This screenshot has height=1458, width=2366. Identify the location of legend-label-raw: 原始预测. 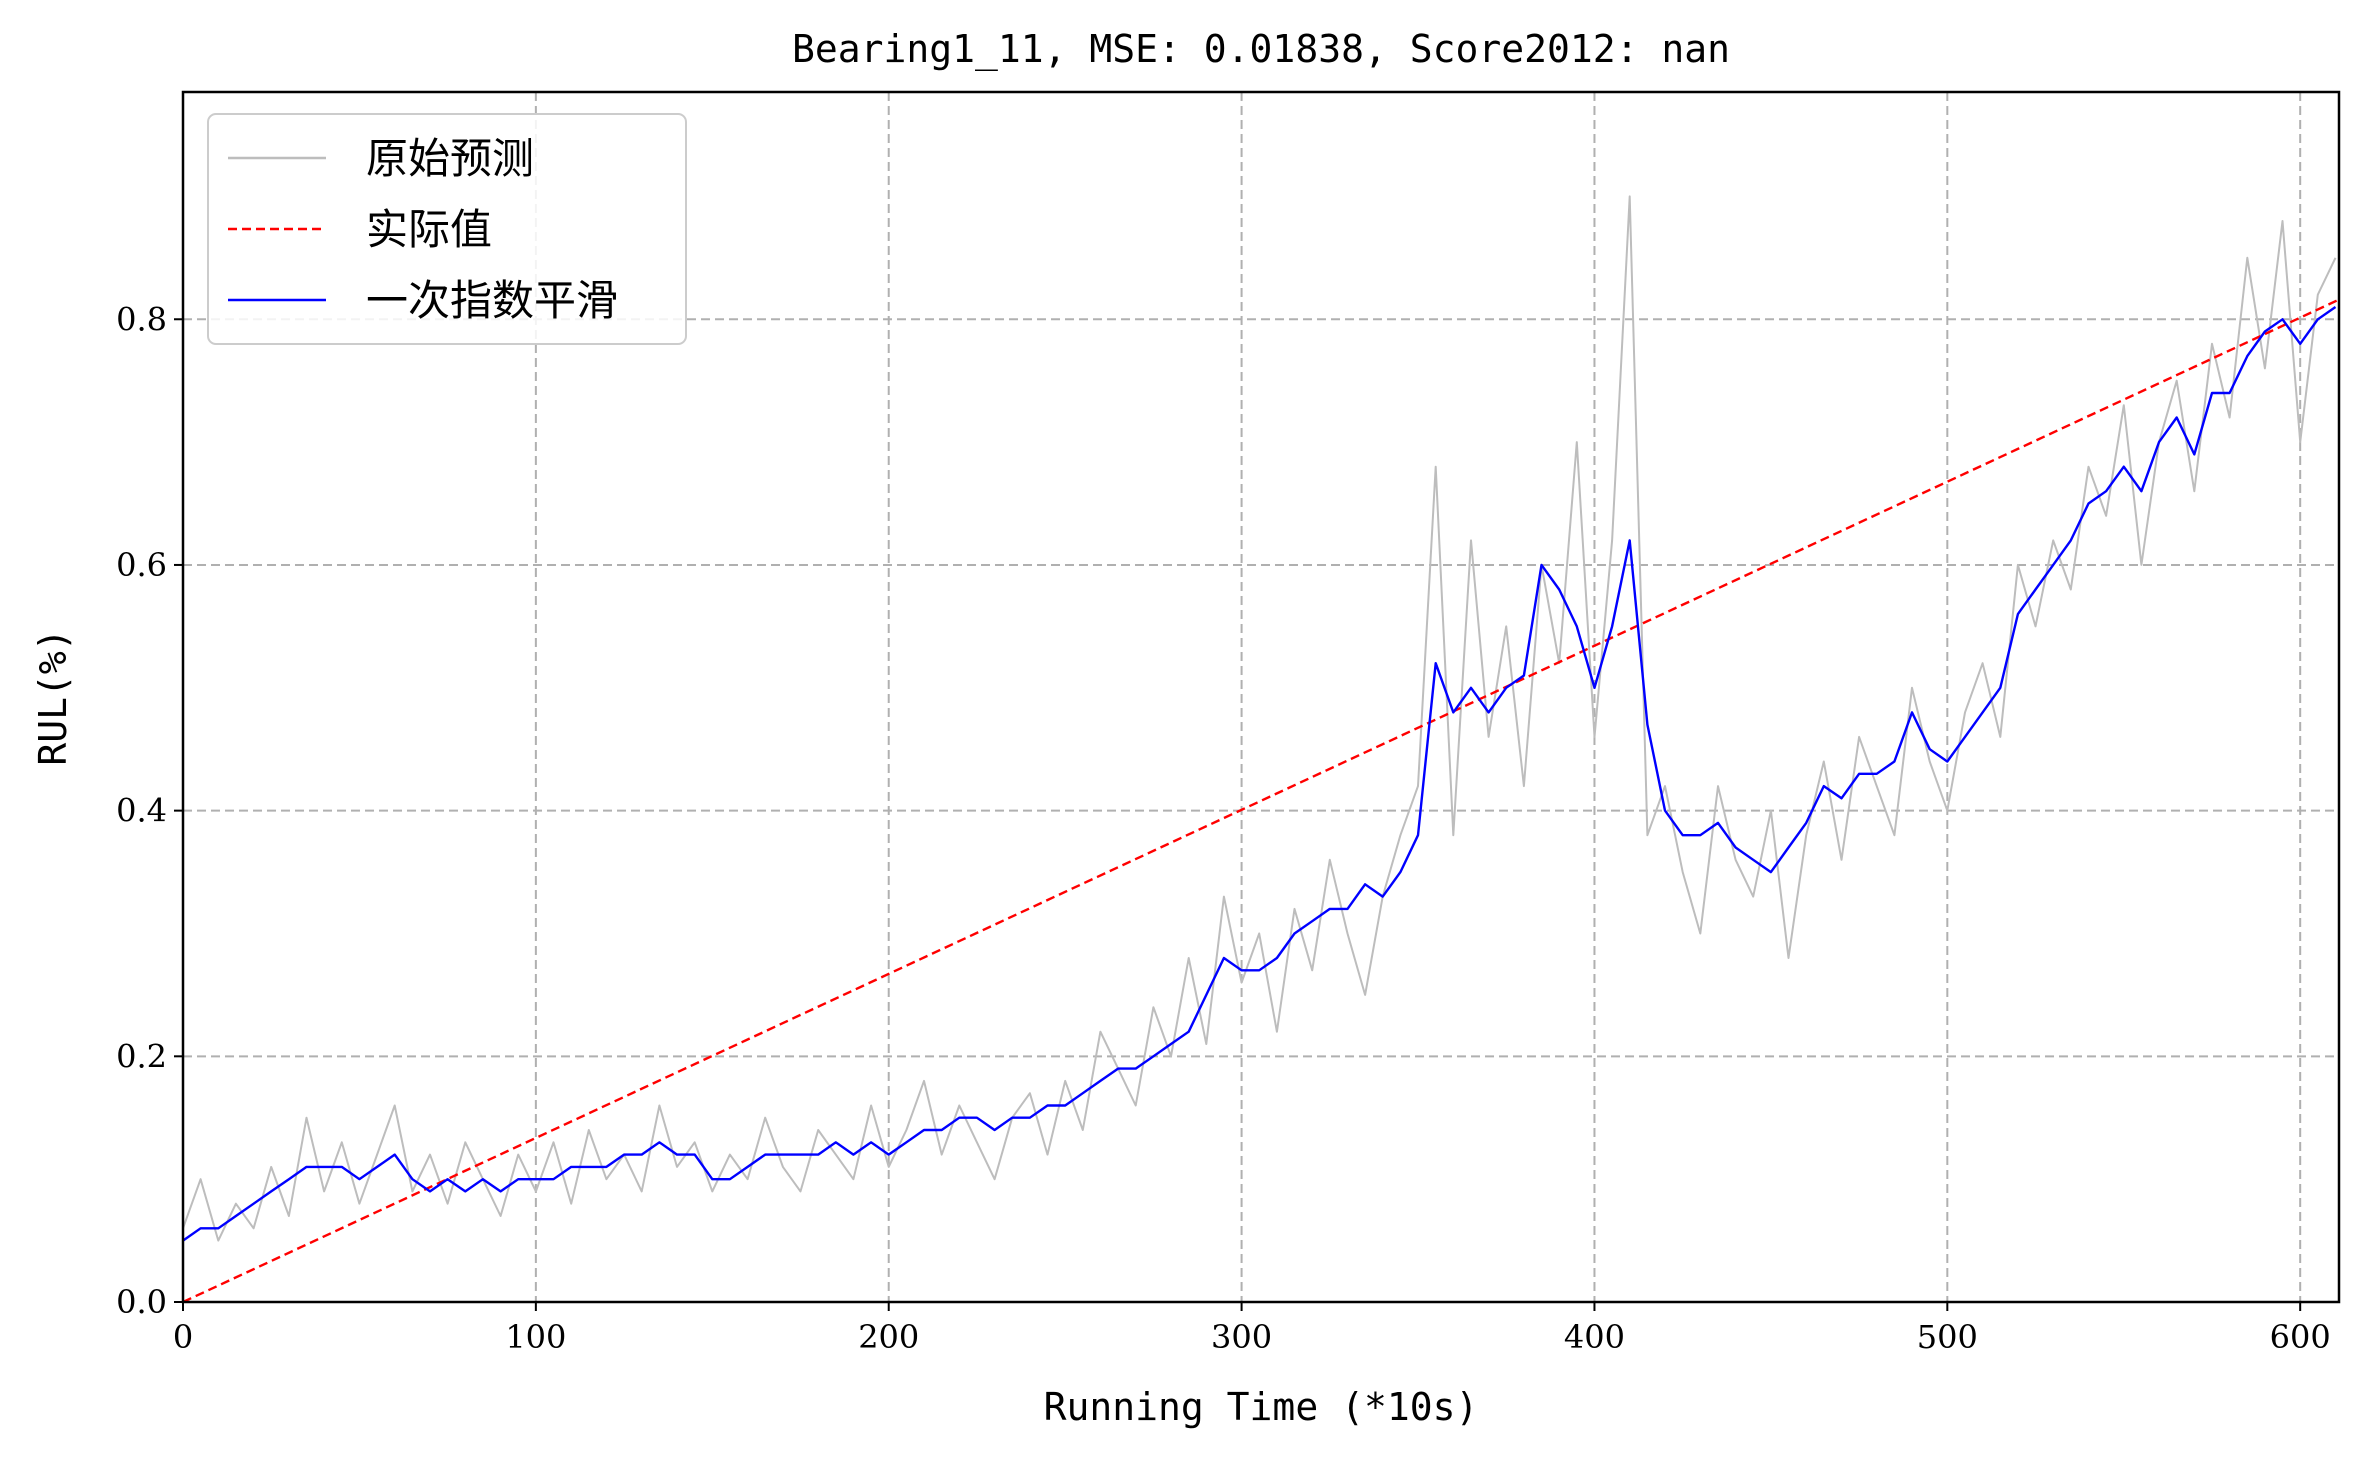
(450, 158).